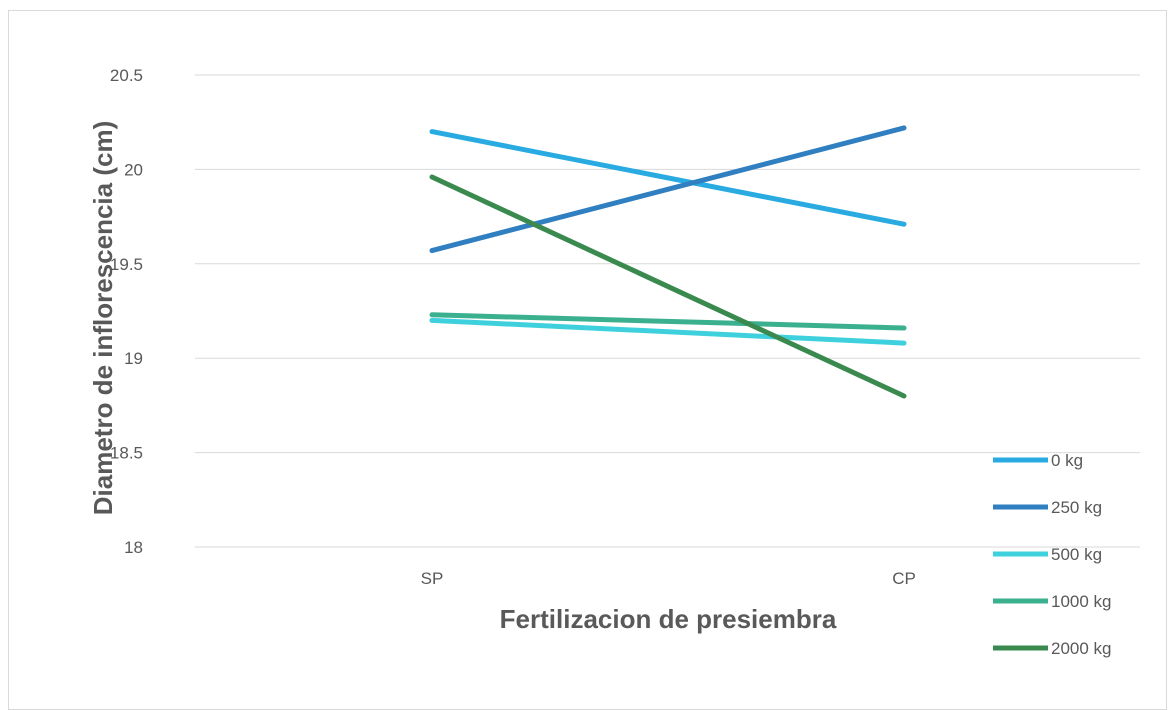 This screenshot has width=1175, height=710. What do you see at coordinates (126, 264) in the screenshot?
I see `y-tick-label: 19.5` at bounding box center [126, 264].